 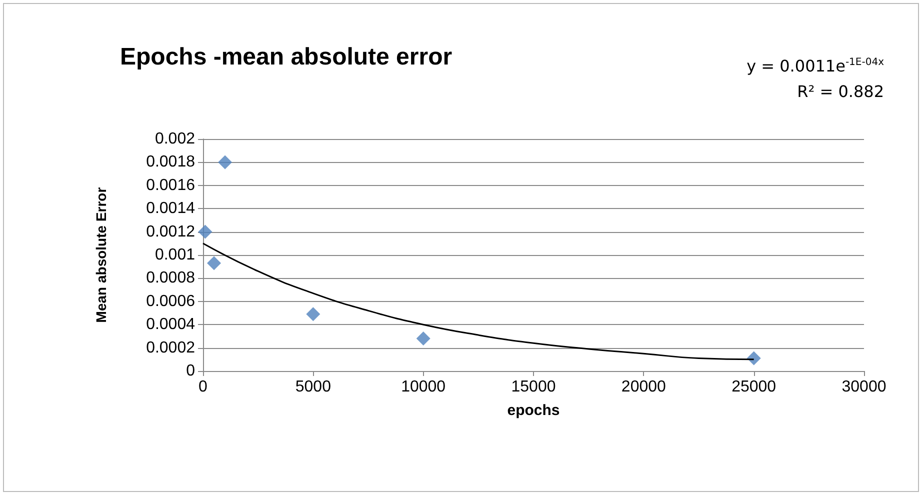 What do you see at coordinates (171, 162) in the screenshot?
I see `y-tick-label: 0.0018` at bounding box center [171, 162].